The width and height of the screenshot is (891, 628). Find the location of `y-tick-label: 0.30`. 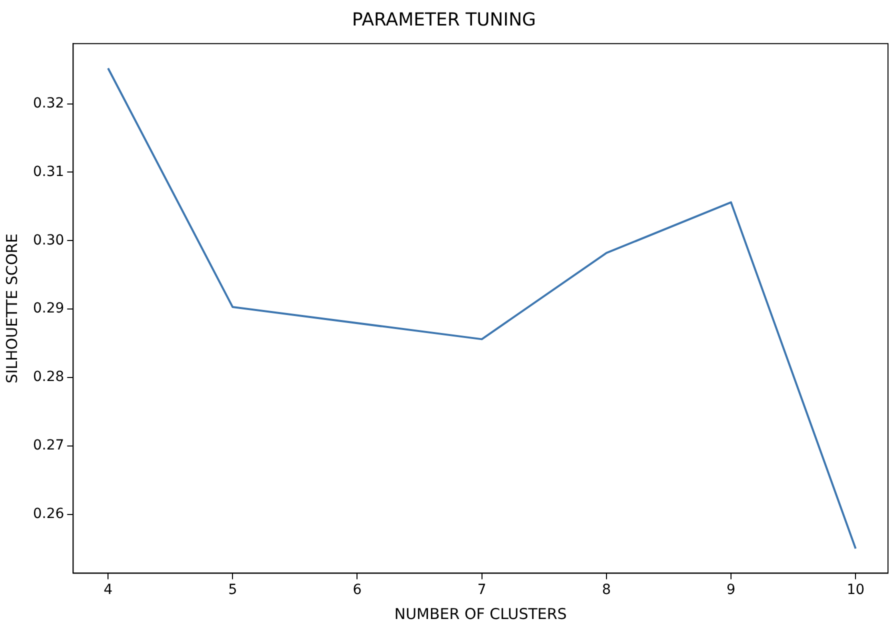

y-tick-label: 0.30 is located at coordinates (48, 240).